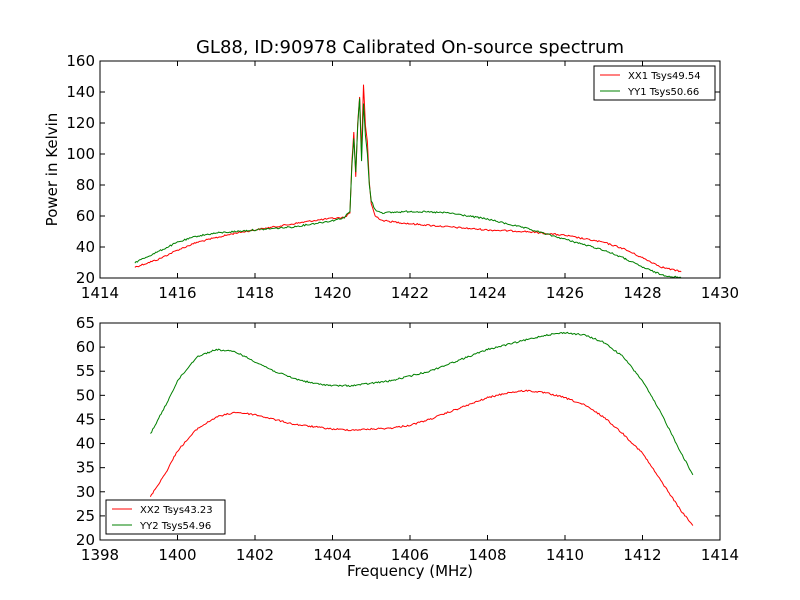 The height and width of the screenshot is (600, 800). I want to click on x-tick-label: 1416, so click(177, 293).